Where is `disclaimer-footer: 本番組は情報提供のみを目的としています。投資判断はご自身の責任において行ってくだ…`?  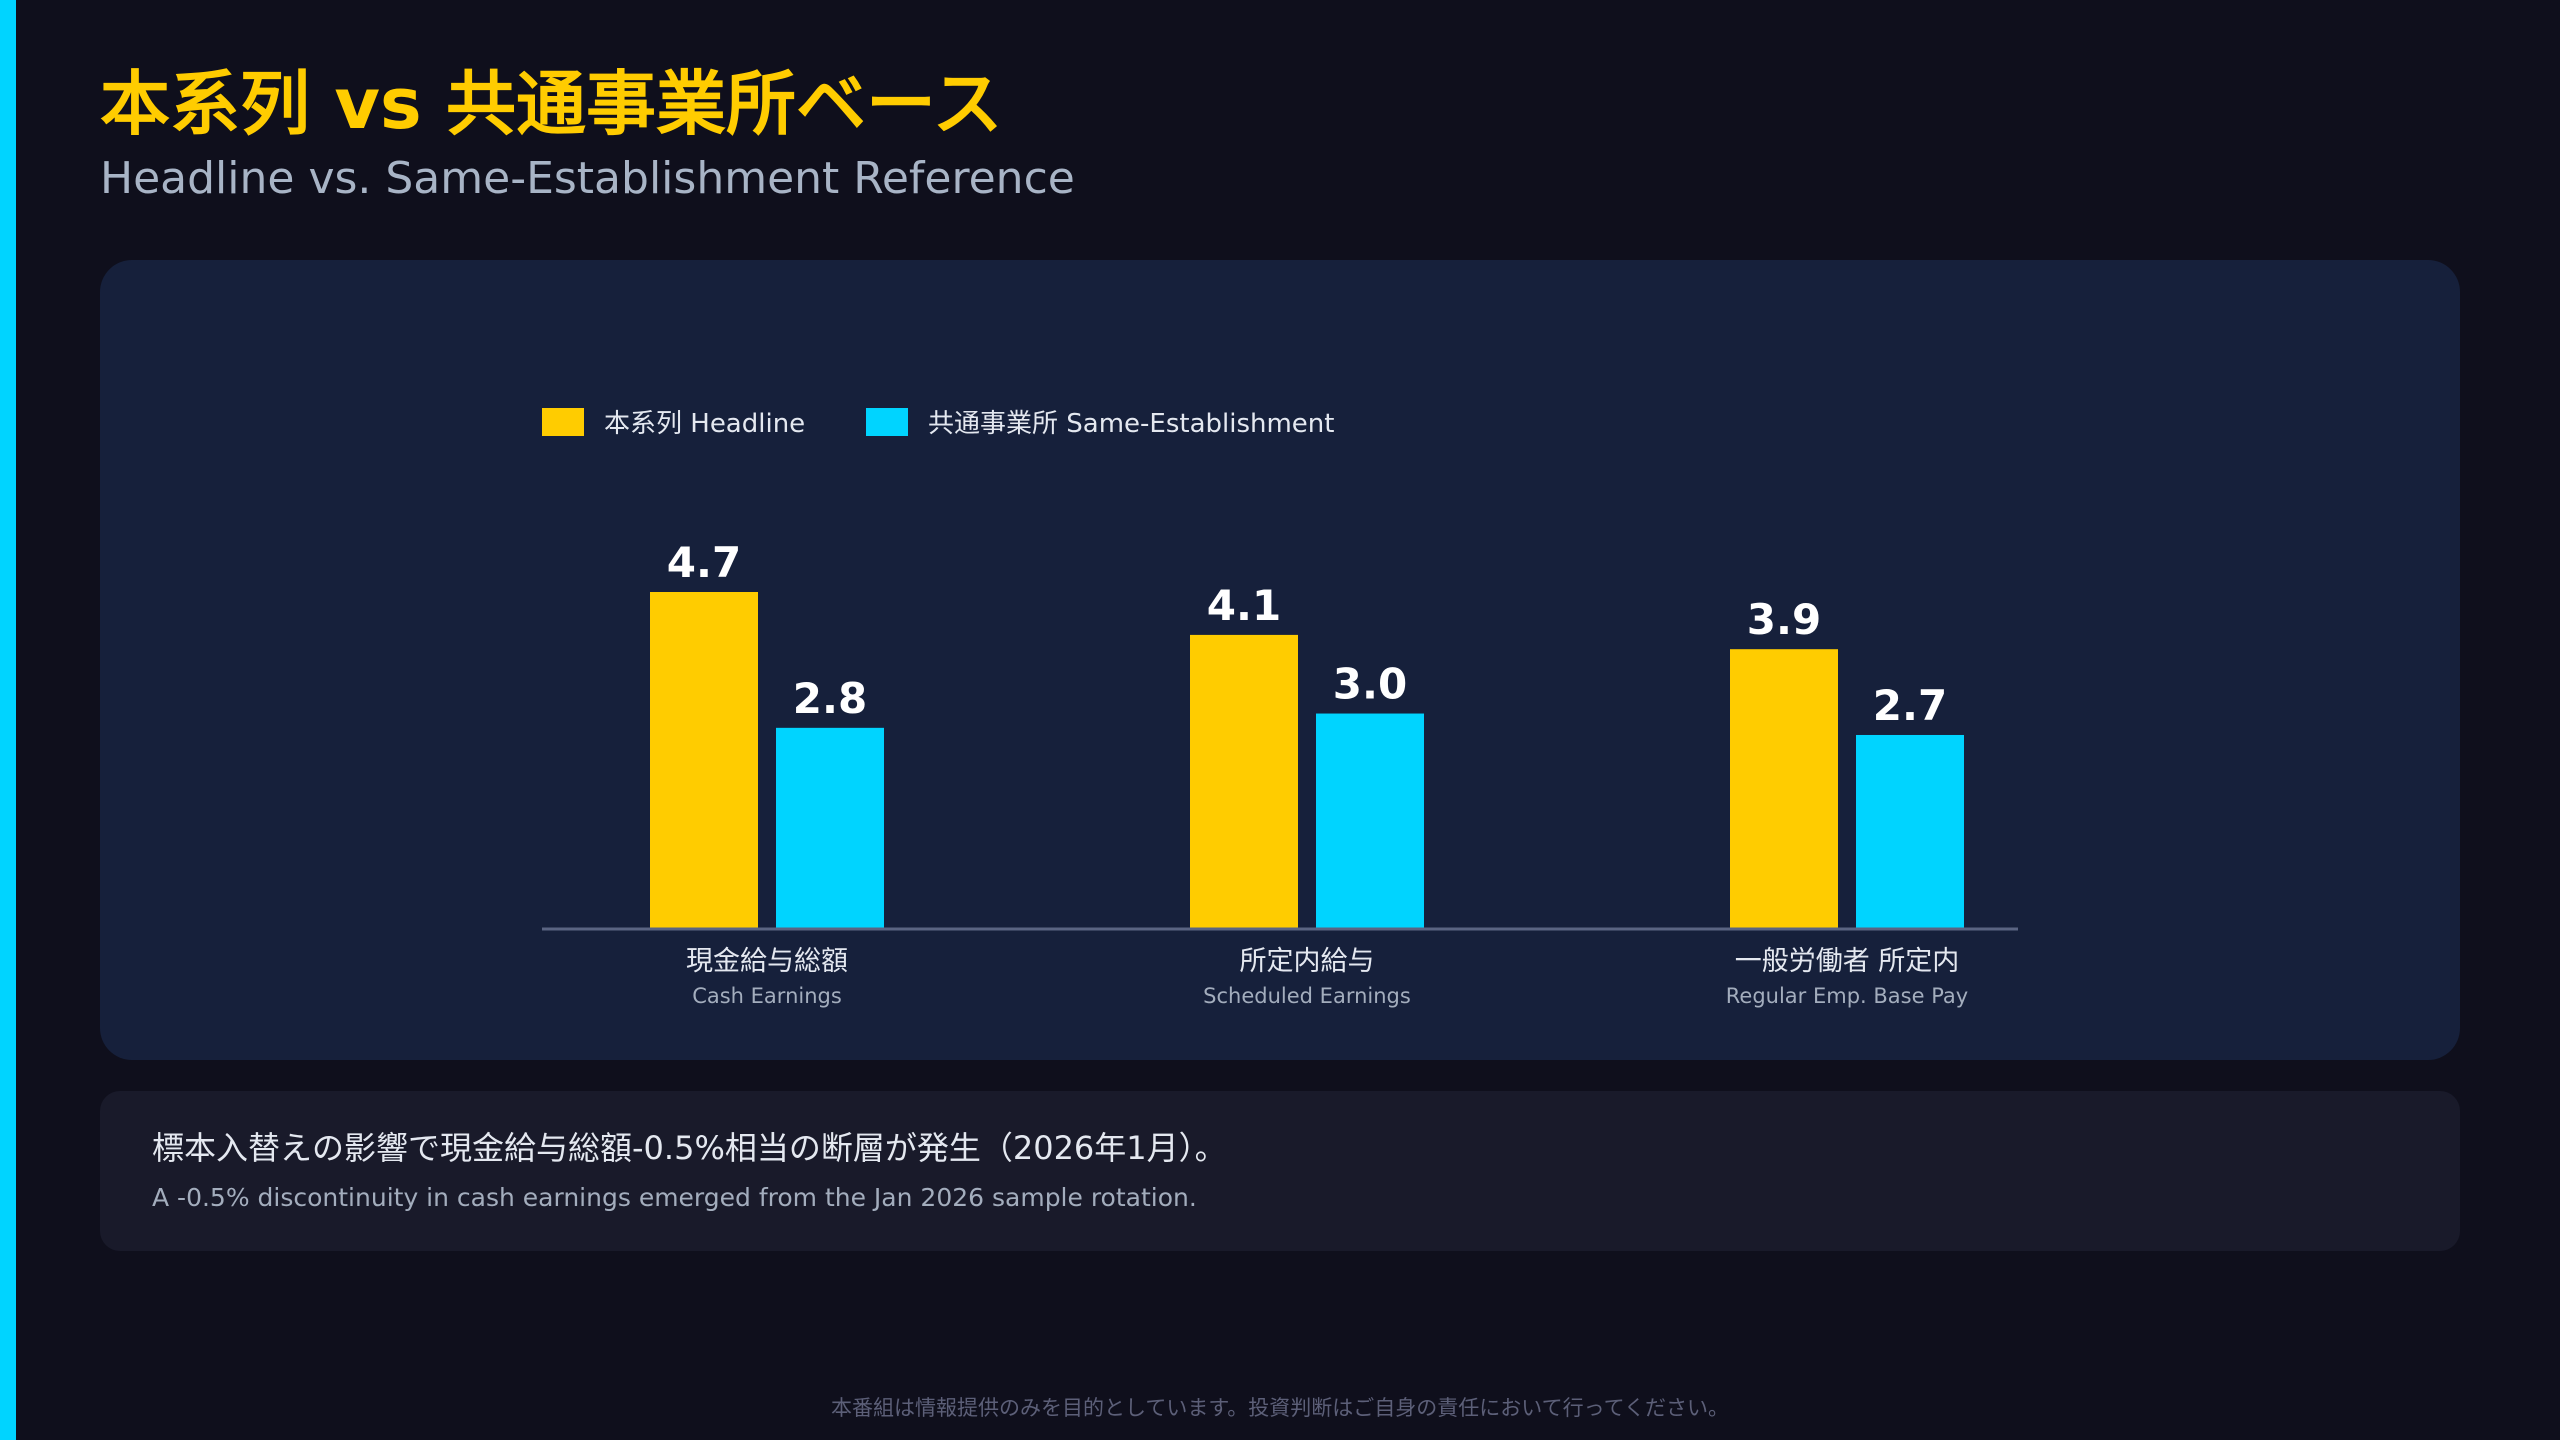
disclaimer-footer: 本番組は情報提供のみを目的としています。投資判断はご自身の責任において行ってくだ… is located at coordinates (1280, 1408).